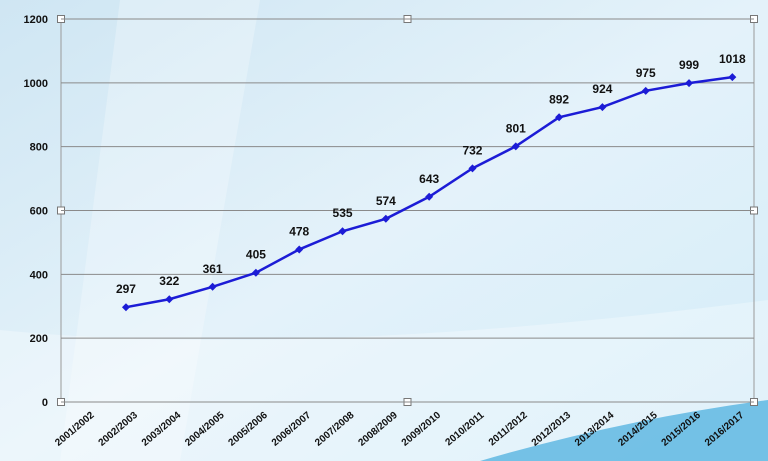 This screenshot has width=768, height=461. Describe the element at coordinates (39, 148) in the screenshot. I see `y-tick-label: 800` at that location.